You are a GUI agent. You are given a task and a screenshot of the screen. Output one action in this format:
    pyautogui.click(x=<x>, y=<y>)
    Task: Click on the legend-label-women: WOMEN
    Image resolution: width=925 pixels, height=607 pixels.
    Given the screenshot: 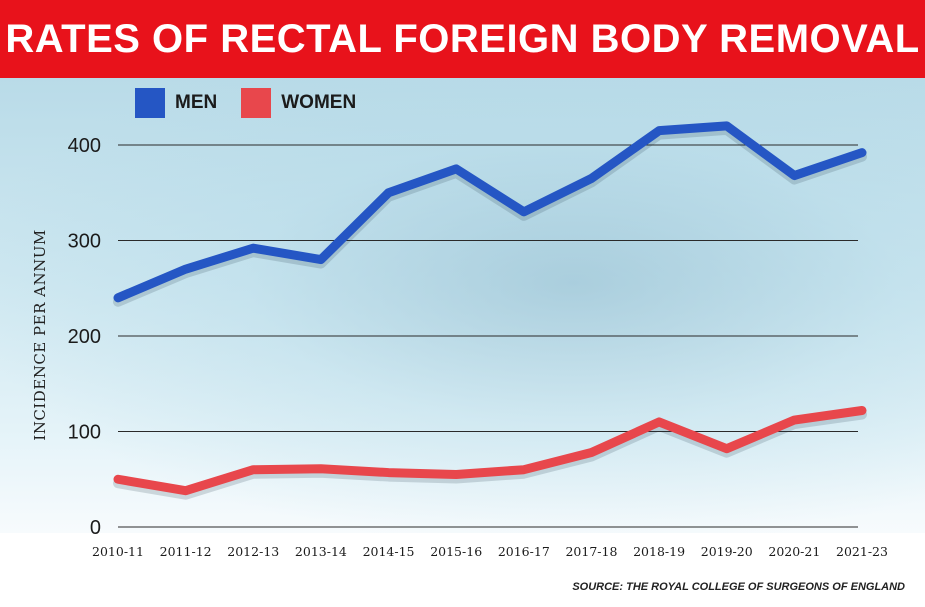 What is the action you would take?
    pyautogui.click(x=319, y=102)
    